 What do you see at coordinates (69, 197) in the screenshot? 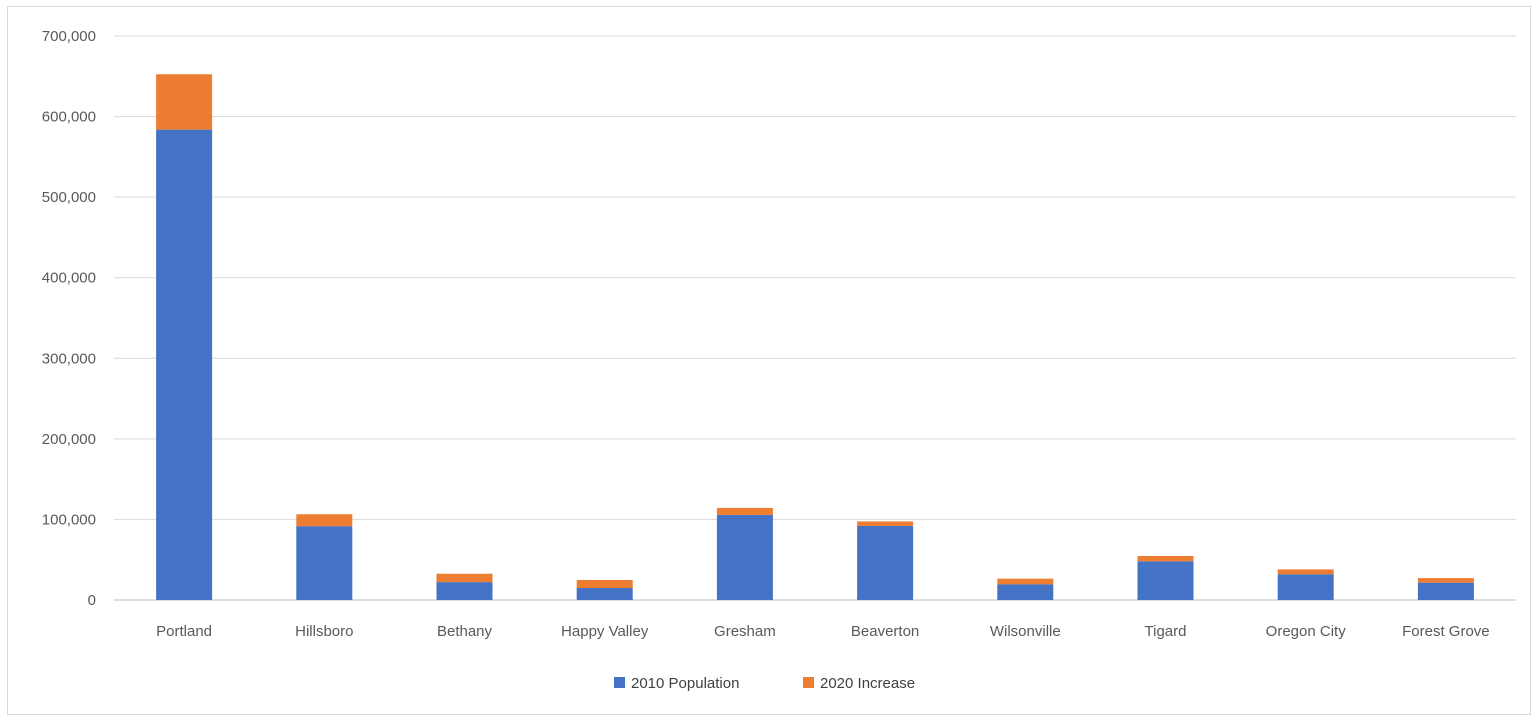
I see `y-tick-label: 500,000` at bounding box center [69, 197].